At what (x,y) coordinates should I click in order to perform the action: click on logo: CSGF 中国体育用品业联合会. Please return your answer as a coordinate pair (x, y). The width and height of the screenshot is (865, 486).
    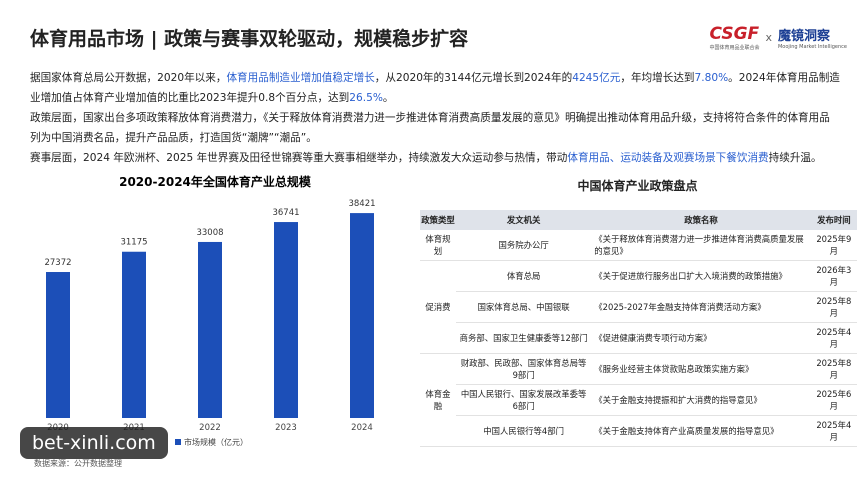
    Looking at the image, I should click on (734, 37).